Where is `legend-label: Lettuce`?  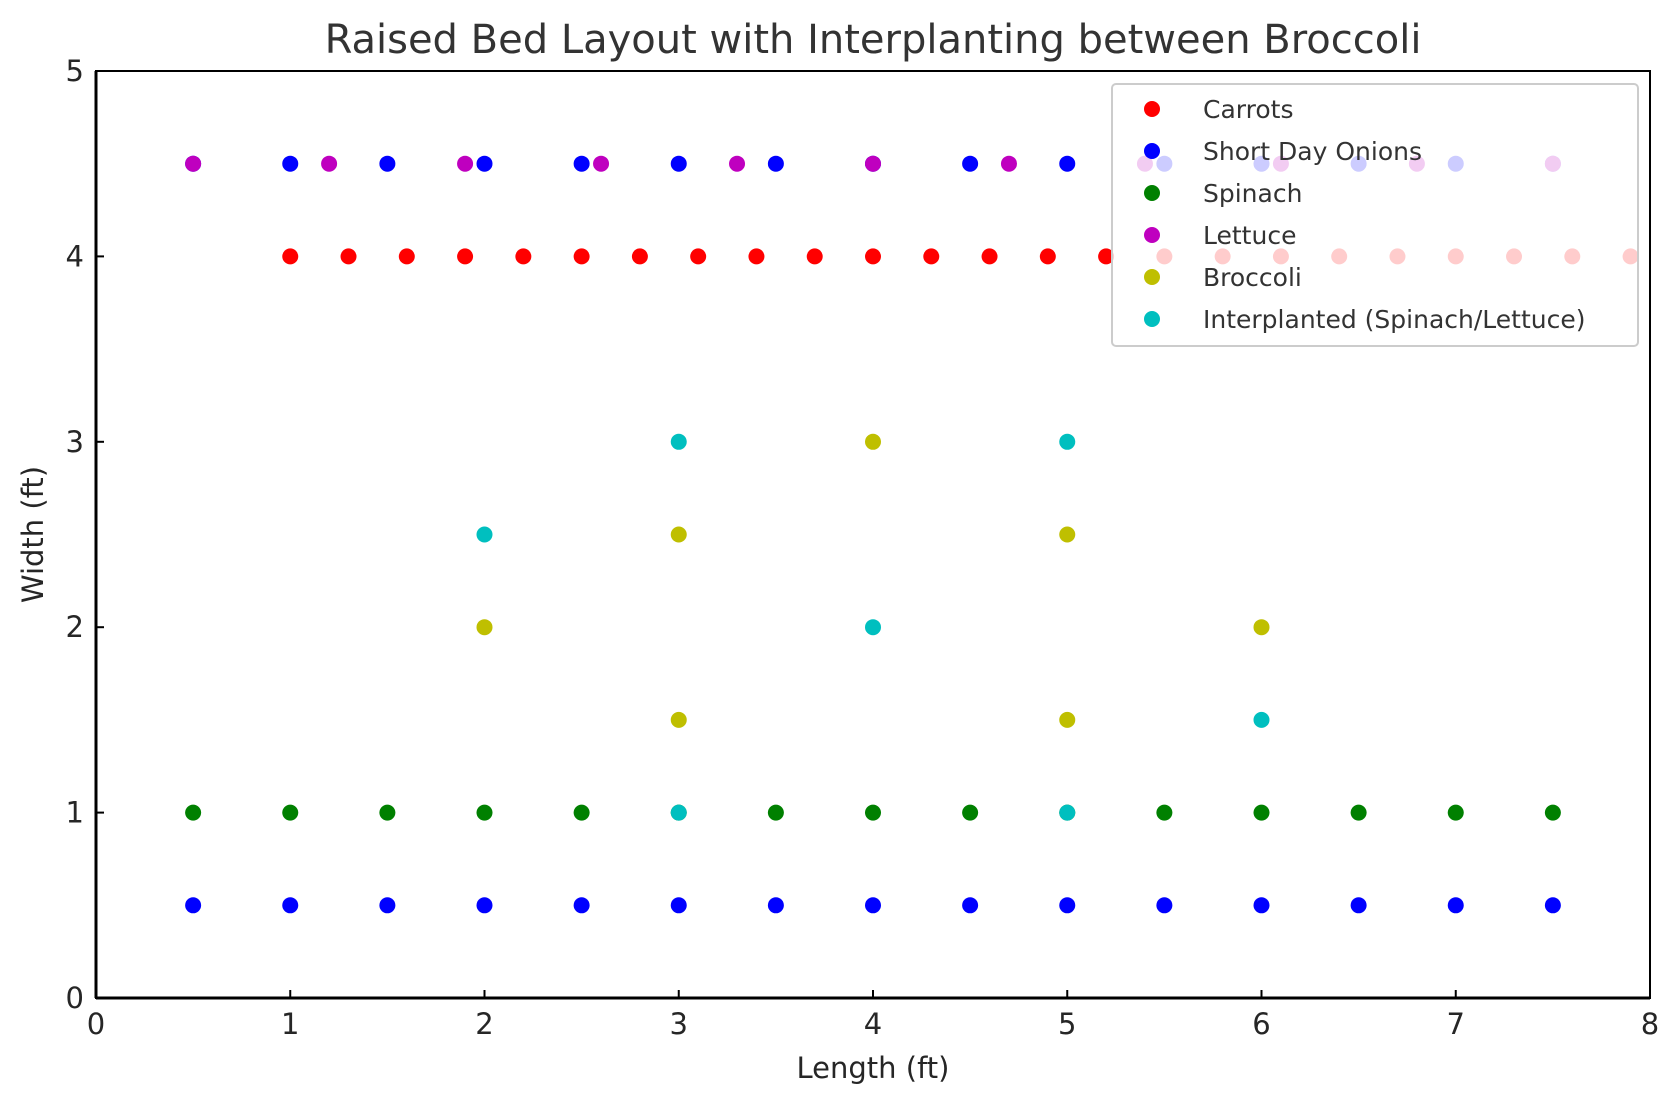 legend-label: Lettuce is located at coordinates (1249, 235).